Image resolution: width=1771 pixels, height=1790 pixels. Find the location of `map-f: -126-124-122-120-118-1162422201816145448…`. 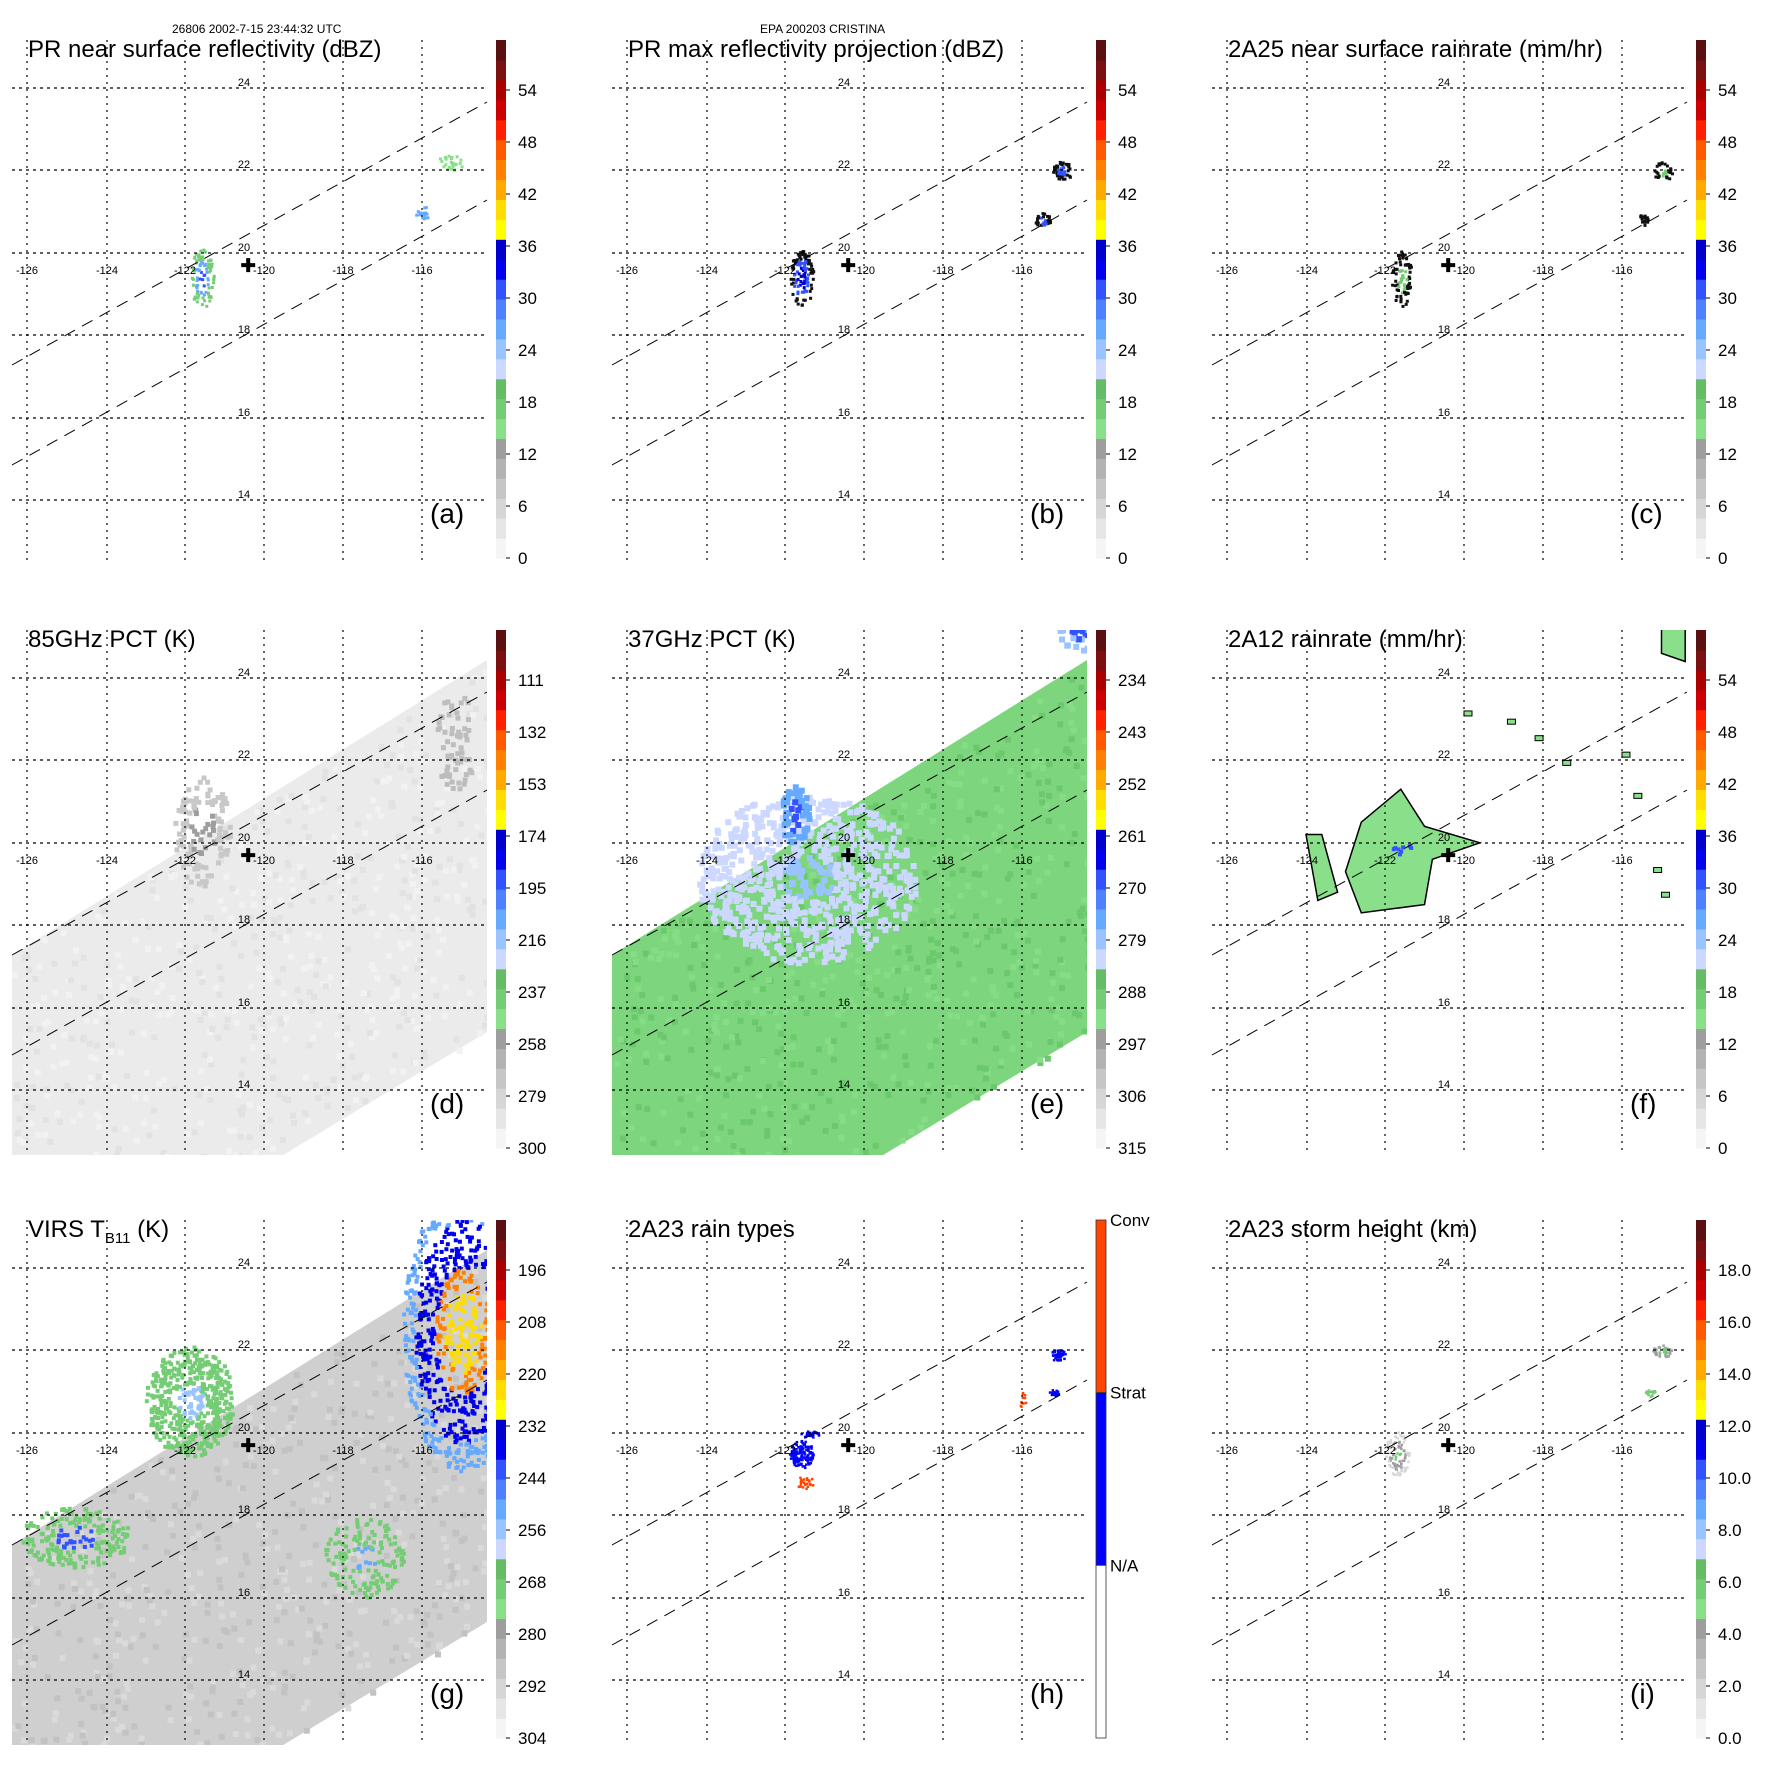

map-f: -126-124-122-120-118-1162422201816145448… is located at coordinates (1485, 910).